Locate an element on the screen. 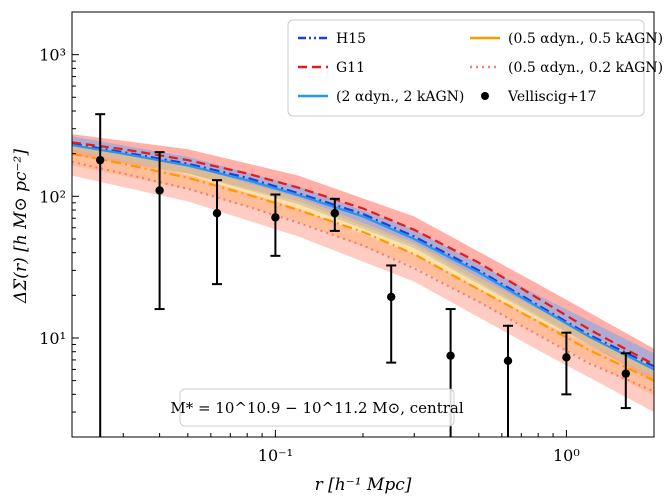 The width and height of the screenshot is (664, 503). legend-label-4: (0.5 αdyn., 0.2 kAGN) is located at coordinates (585, 68).